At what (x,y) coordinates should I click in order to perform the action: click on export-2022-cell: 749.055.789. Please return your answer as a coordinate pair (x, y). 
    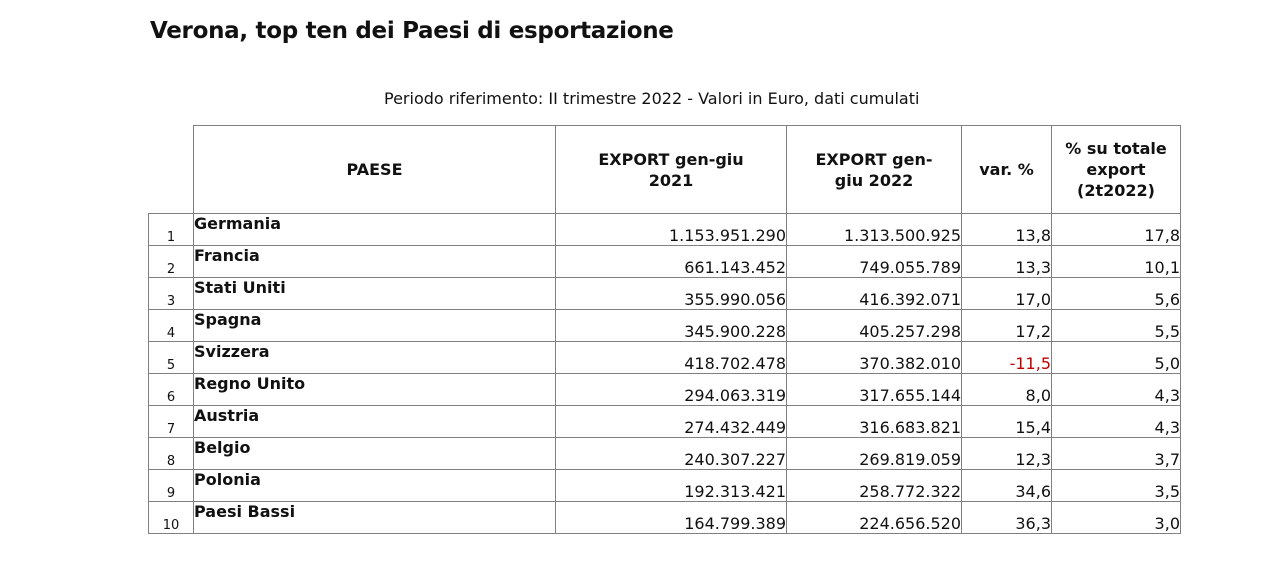
    Looking at the image, I should click on (874, 261).